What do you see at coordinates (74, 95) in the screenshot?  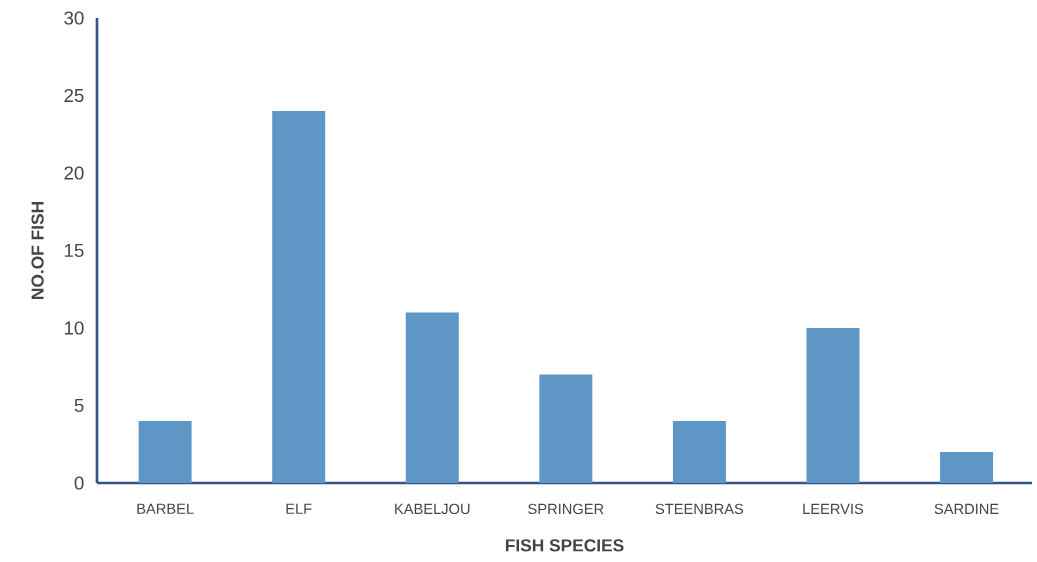 I see `y-tick-label: 25` at bounding box center [74, 95].